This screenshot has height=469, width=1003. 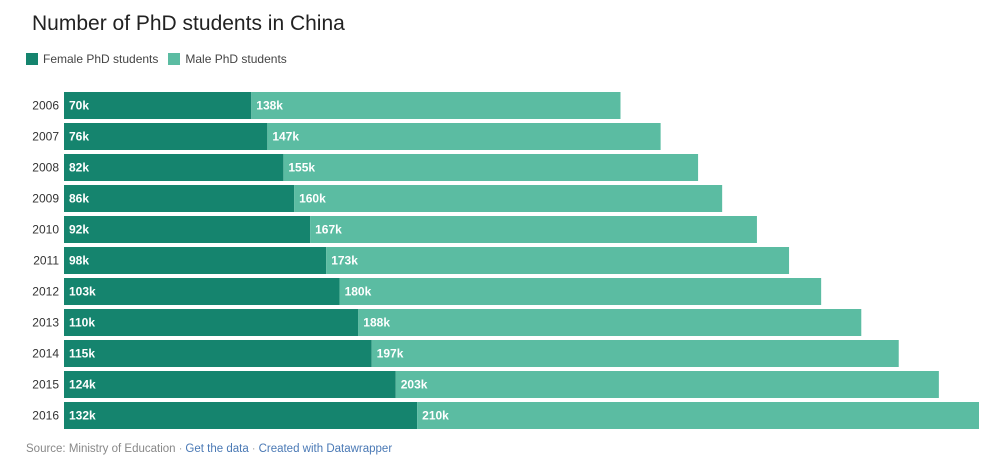 What do you see at coordinates (82, 354) in the screenshot?
I see `data-label: 115k` at bounding box center [82, 354].